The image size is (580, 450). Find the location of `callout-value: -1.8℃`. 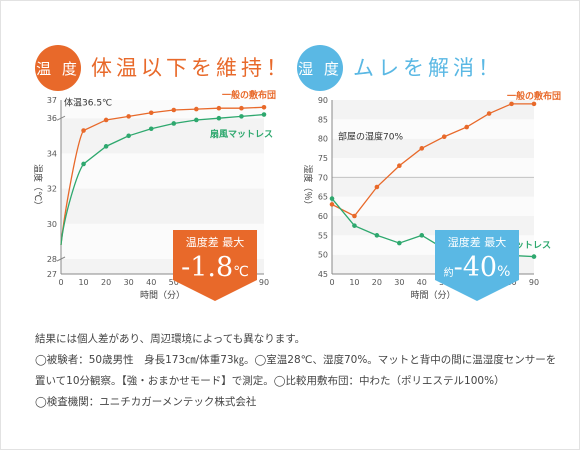

callout-value: -1.8℃ is located at coordinates (215, 267).